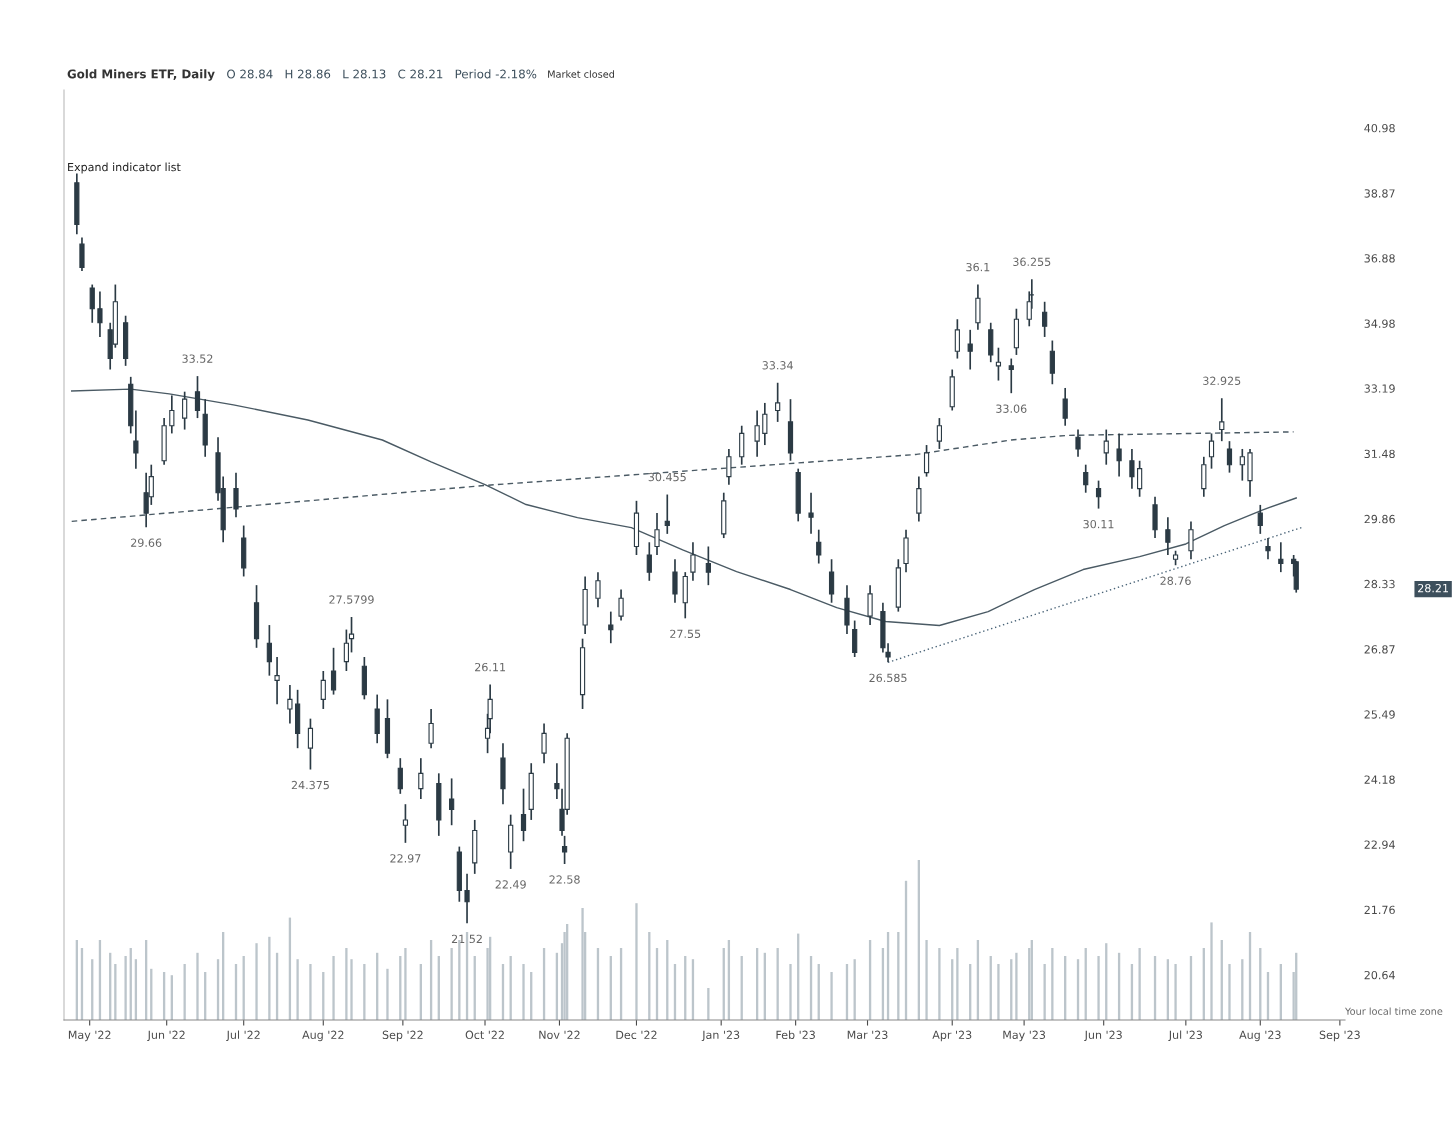 The image size is (1456, 1139). Describe the element at coordinates (405, 858) in the screenshot. I see `annotation: 22.97` at that location.